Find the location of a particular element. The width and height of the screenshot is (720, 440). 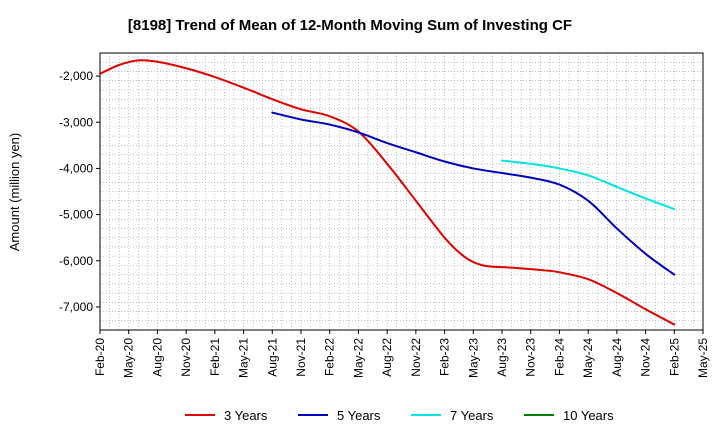

x-tick-label: Feb-22 is located at coordinates (330, 357).